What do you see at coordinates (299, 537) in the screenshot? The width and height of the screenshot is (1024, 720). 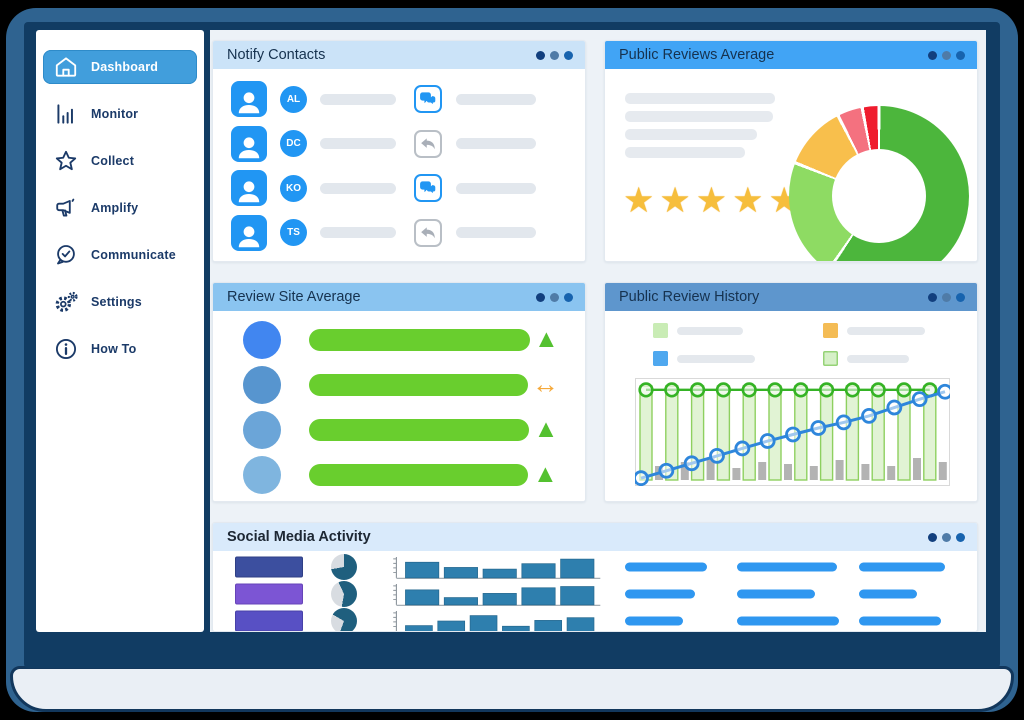 I see `panel-title: Social Media Activity` at bounding box center [299, 537].